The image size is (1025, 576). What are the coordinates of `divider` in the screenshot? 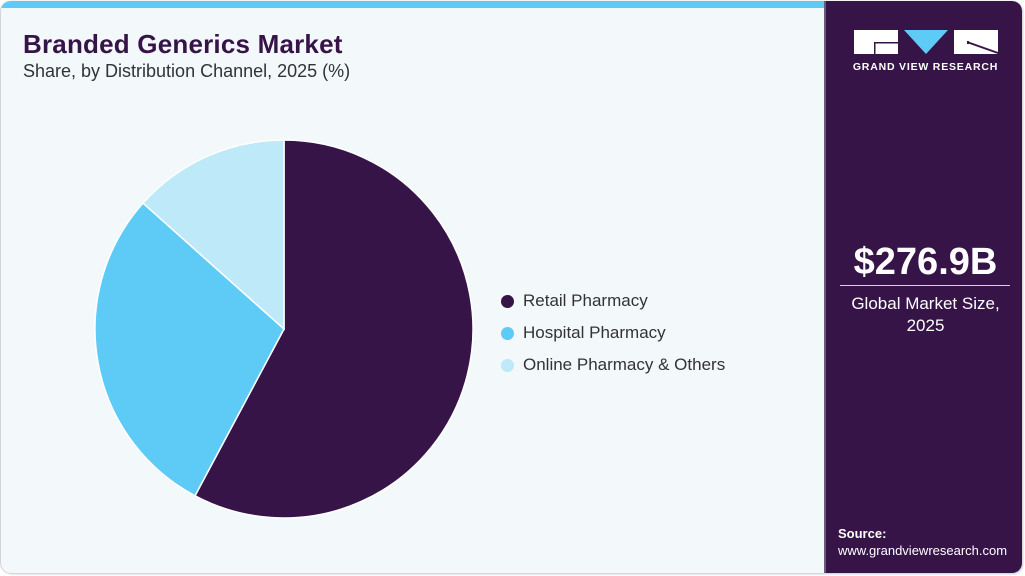 It's located at (925, 285).